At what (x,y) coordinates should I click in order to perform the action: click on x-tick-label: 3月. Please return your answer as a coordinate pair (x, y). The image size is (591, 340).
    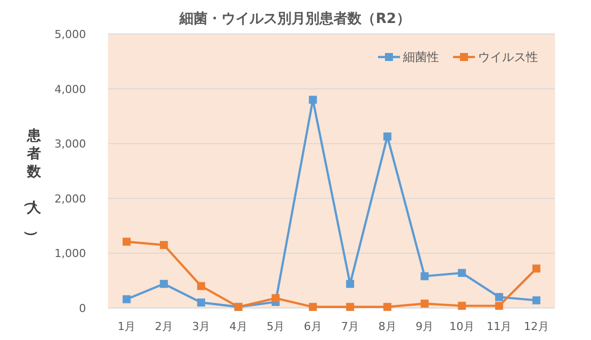
    Looking at the image, I should click on (201, 326).